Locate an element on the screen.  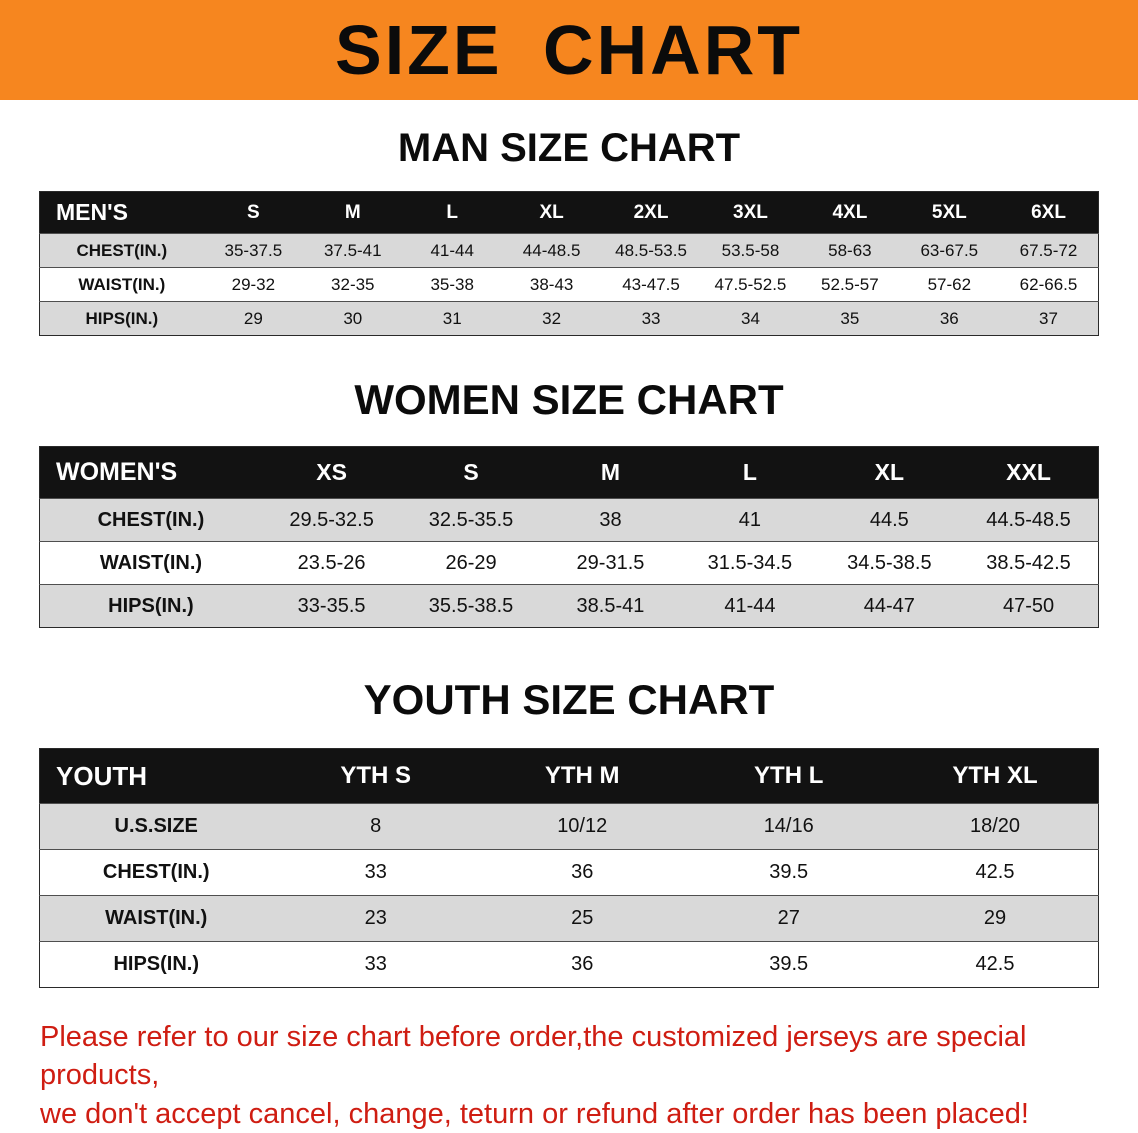
size-column-header: 5XL is located at coordinates (949, 212).